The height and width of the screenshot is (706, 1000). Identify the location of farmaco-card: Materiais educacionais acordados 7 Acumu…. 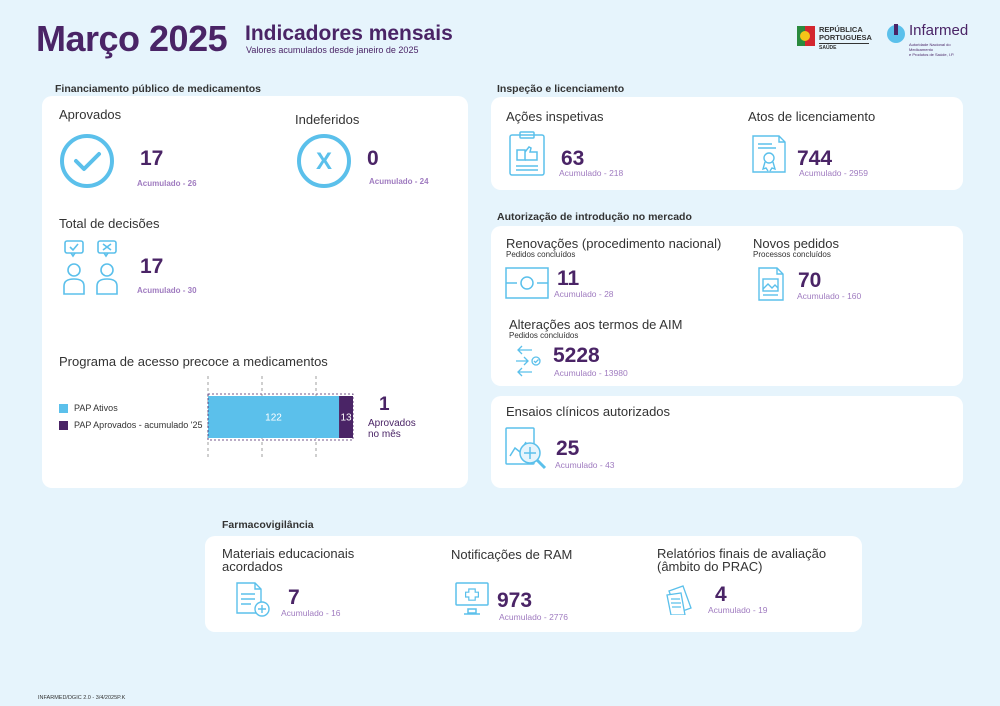
(533, 584).